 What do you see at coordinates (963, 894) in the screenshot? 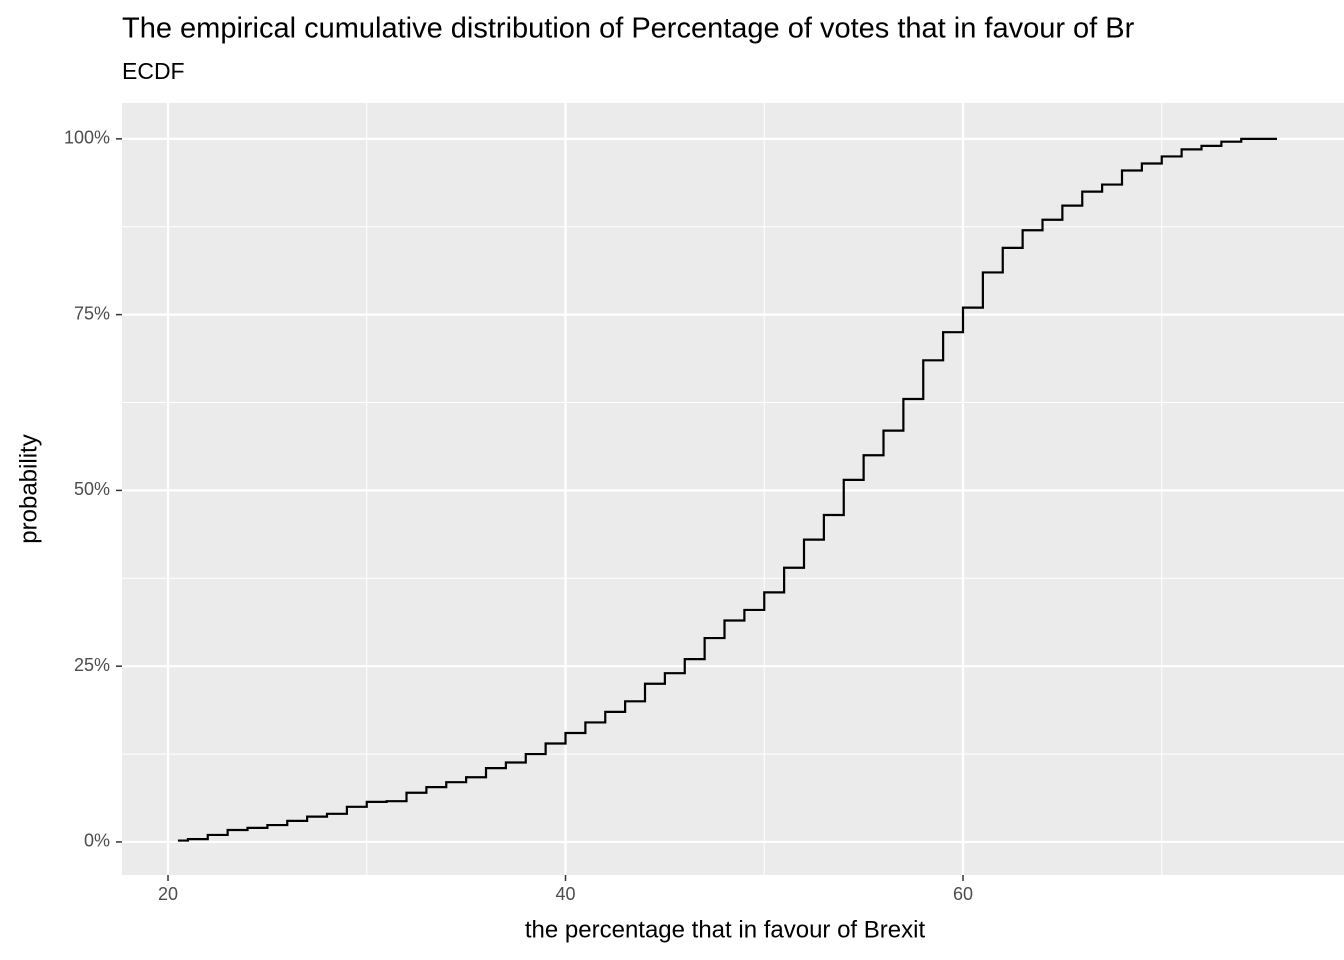
I see `x-tick-label: 60` at bounding box center [963, 894].